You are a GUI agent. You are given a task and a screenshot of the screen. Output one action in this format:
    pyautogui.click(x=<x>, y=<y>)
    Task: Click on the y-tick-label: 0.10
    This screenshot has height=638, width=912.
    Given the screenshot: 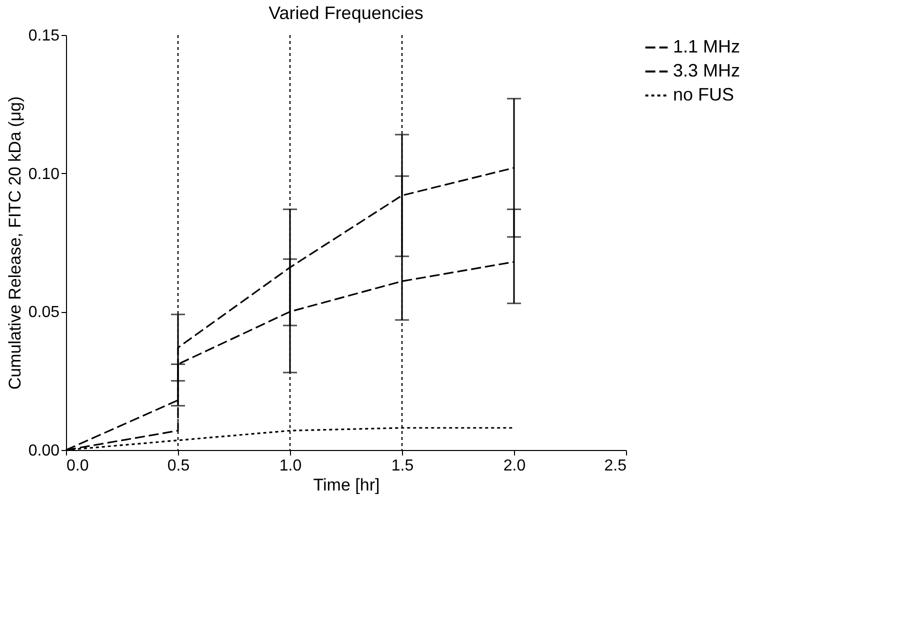 What is the action you would take?
    pyautogui.click(x=44, y=174)
    